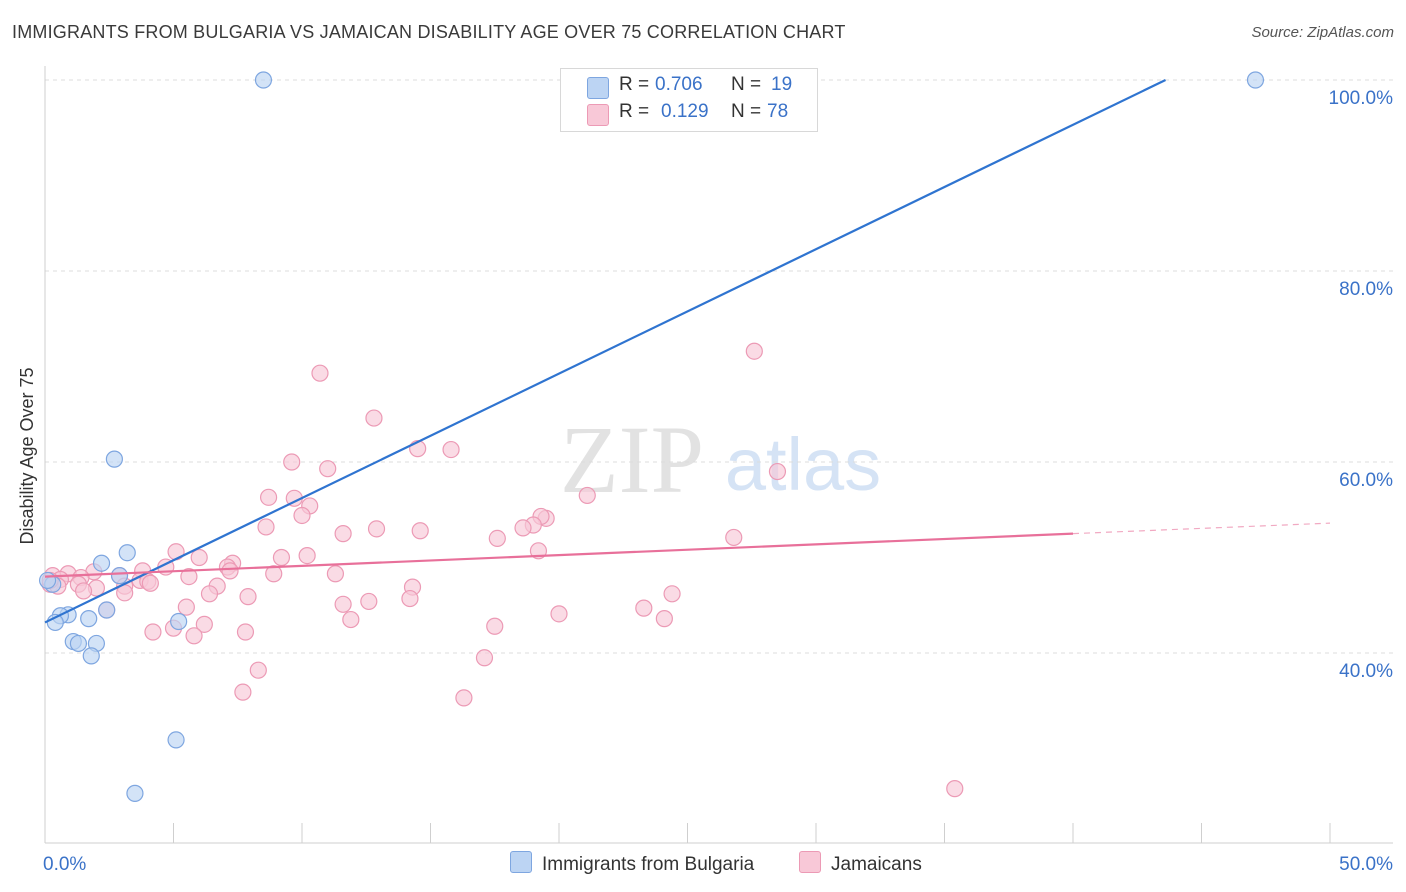 The image size is (1406, 892). Describe the element at coordinates (1366, 480) in the screenshot. I see `y-tick-label: 60.0%` at that location.